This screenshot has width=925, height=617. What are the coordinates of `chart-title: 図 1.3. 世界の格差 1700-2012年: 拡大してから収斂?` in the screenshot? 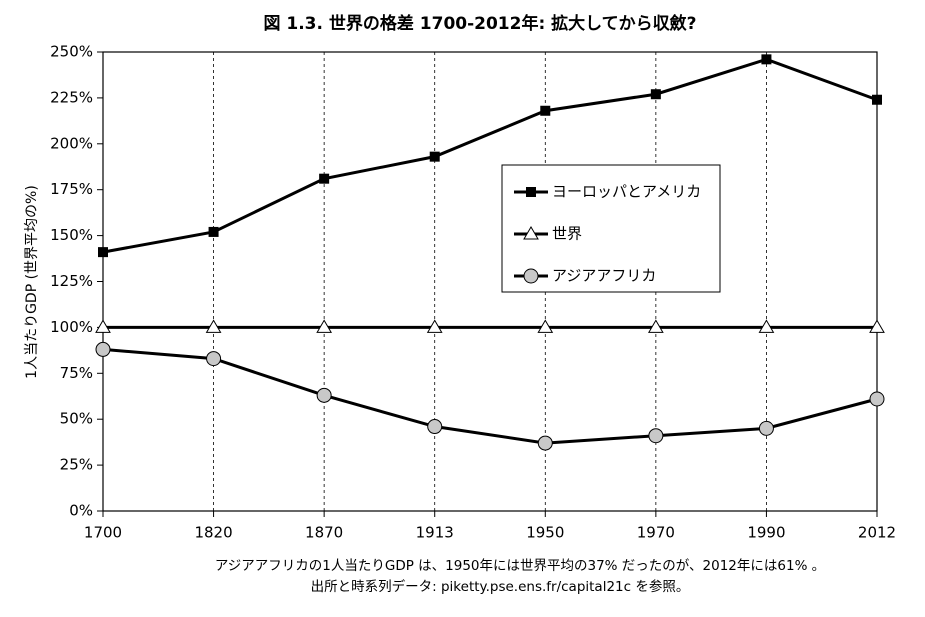 It's located at (479, 23).